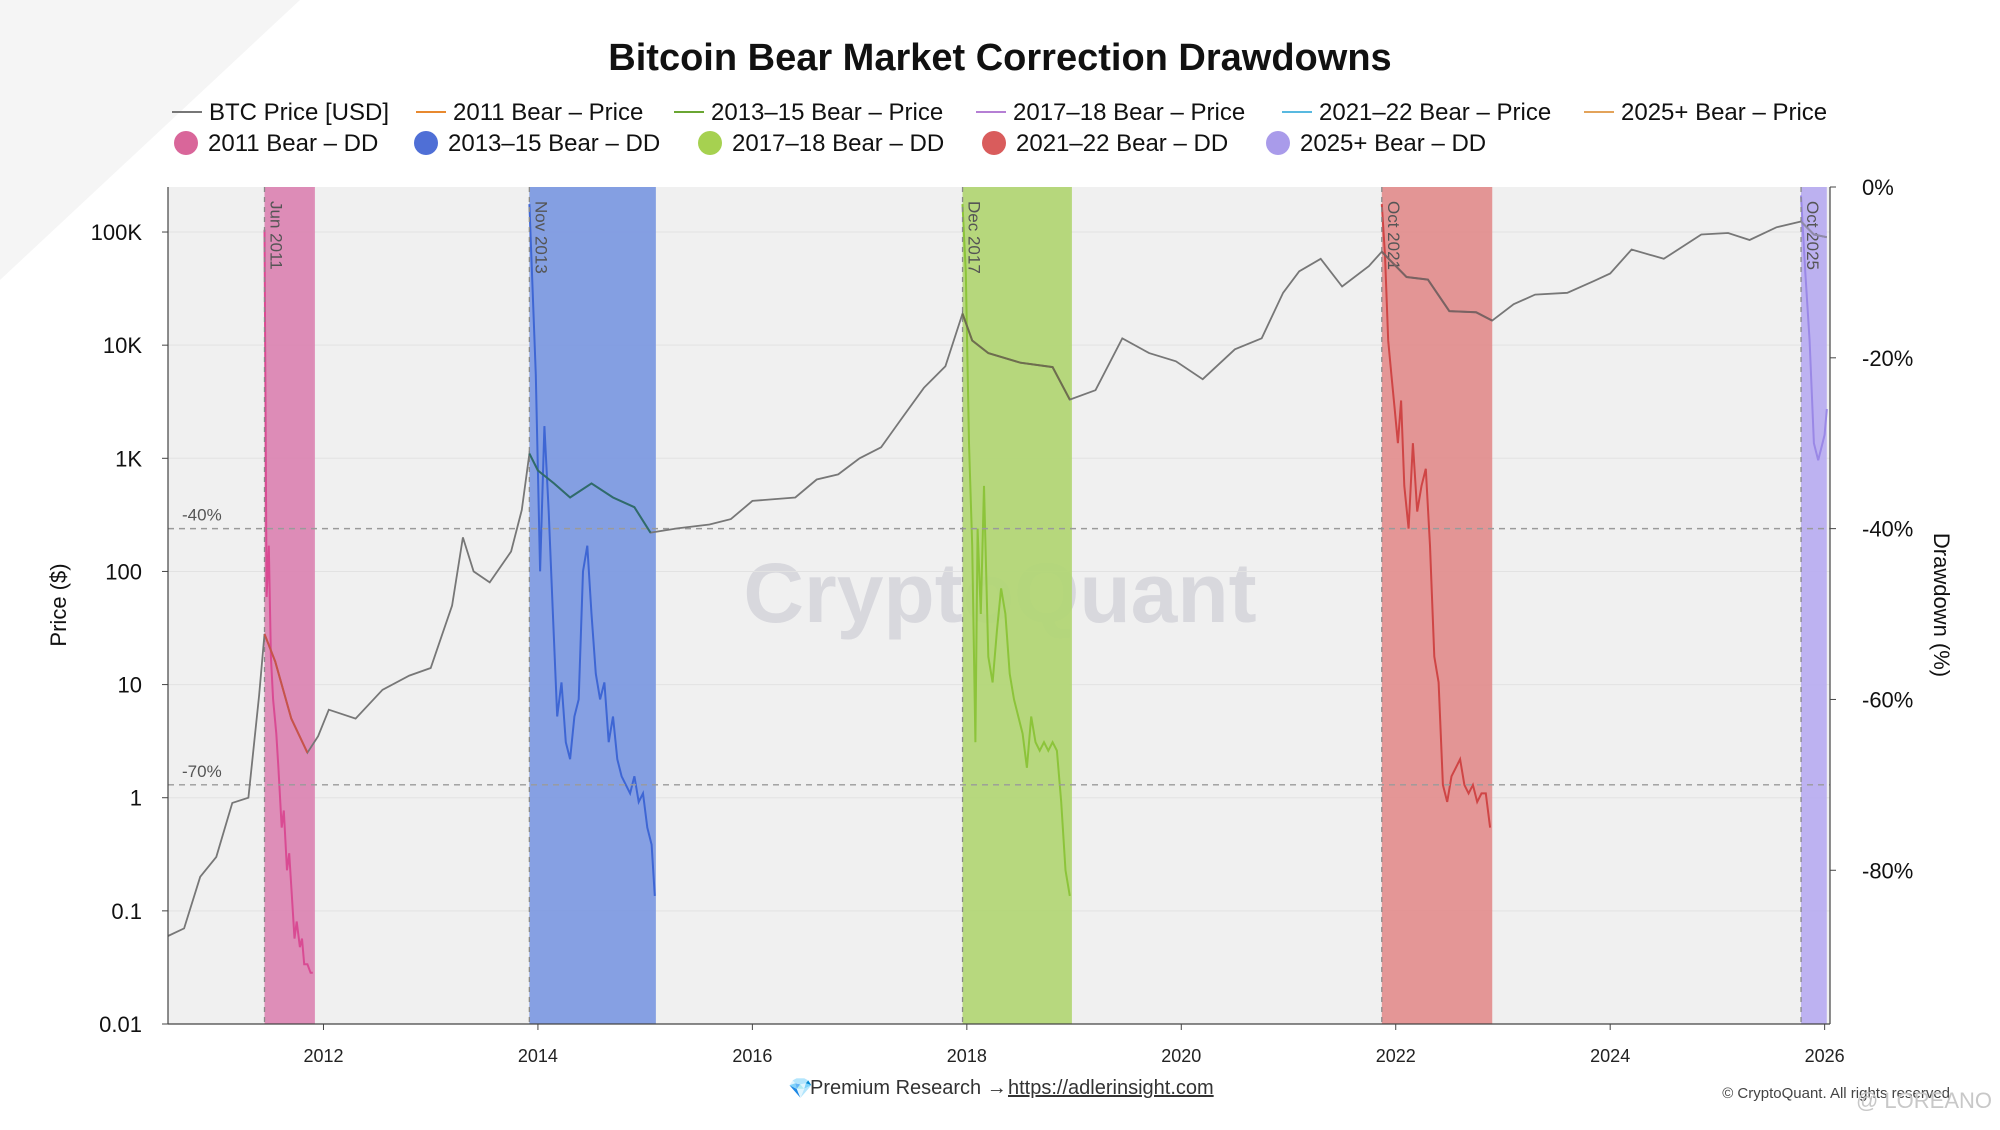 The image size is (2000, 1130). I want to click on x-tick-label: 2022, so click(1396, 1056).